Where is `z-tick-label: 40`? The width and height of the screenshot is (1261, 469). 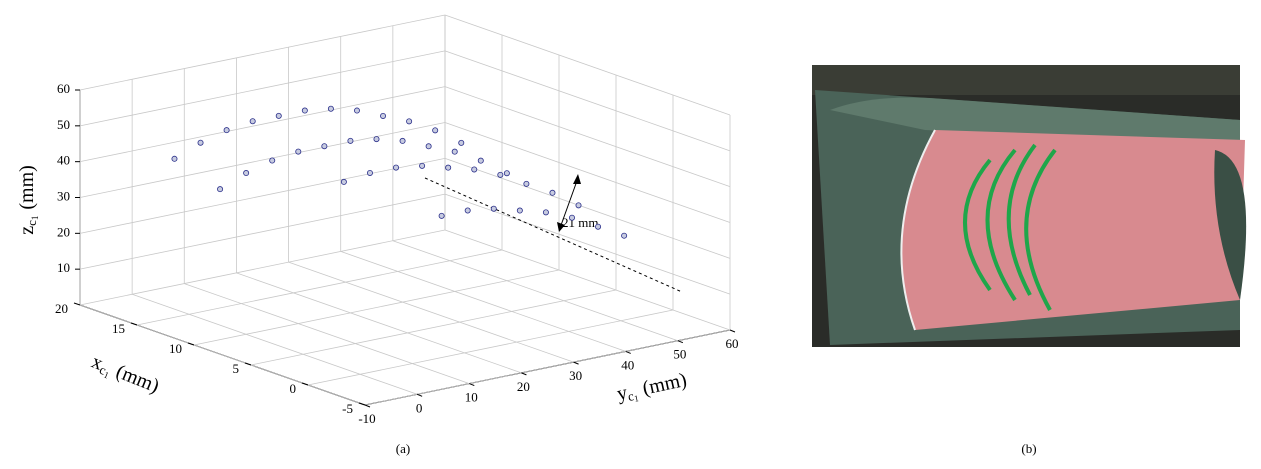 z-tick-label: 40 is located at coordinates (63, 160).